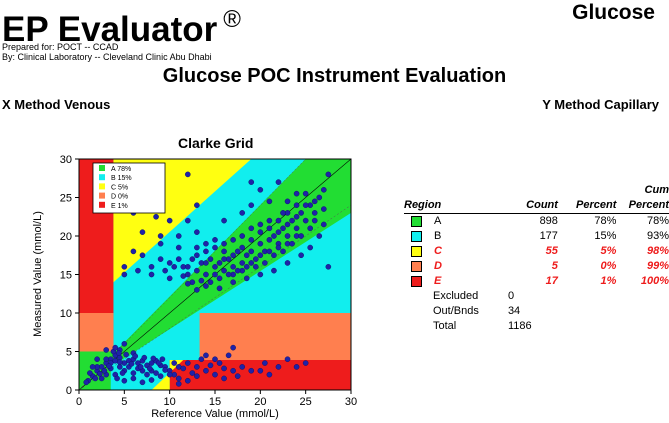 The image size is (669, 423). Describe the element at coordinates (438, 266) in the screenshot. I see `region-label: D` at that location.